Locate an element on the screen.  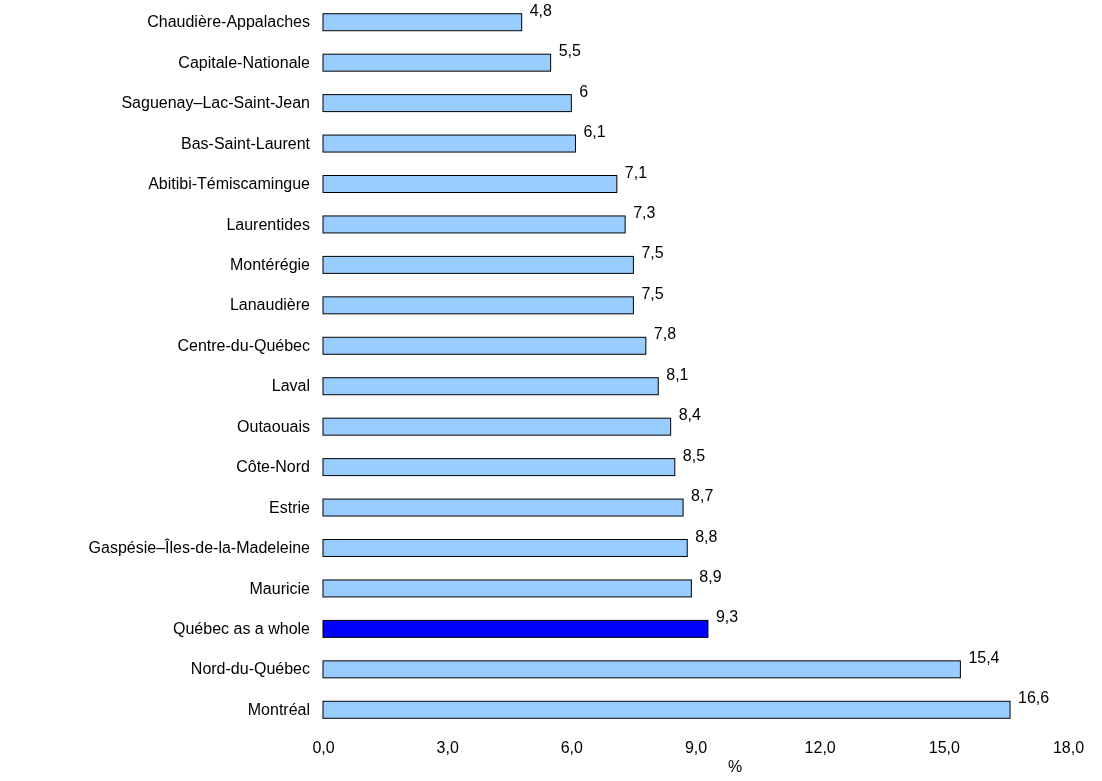
x-tick-label: 6,0 is located at coordinates (572, 748).